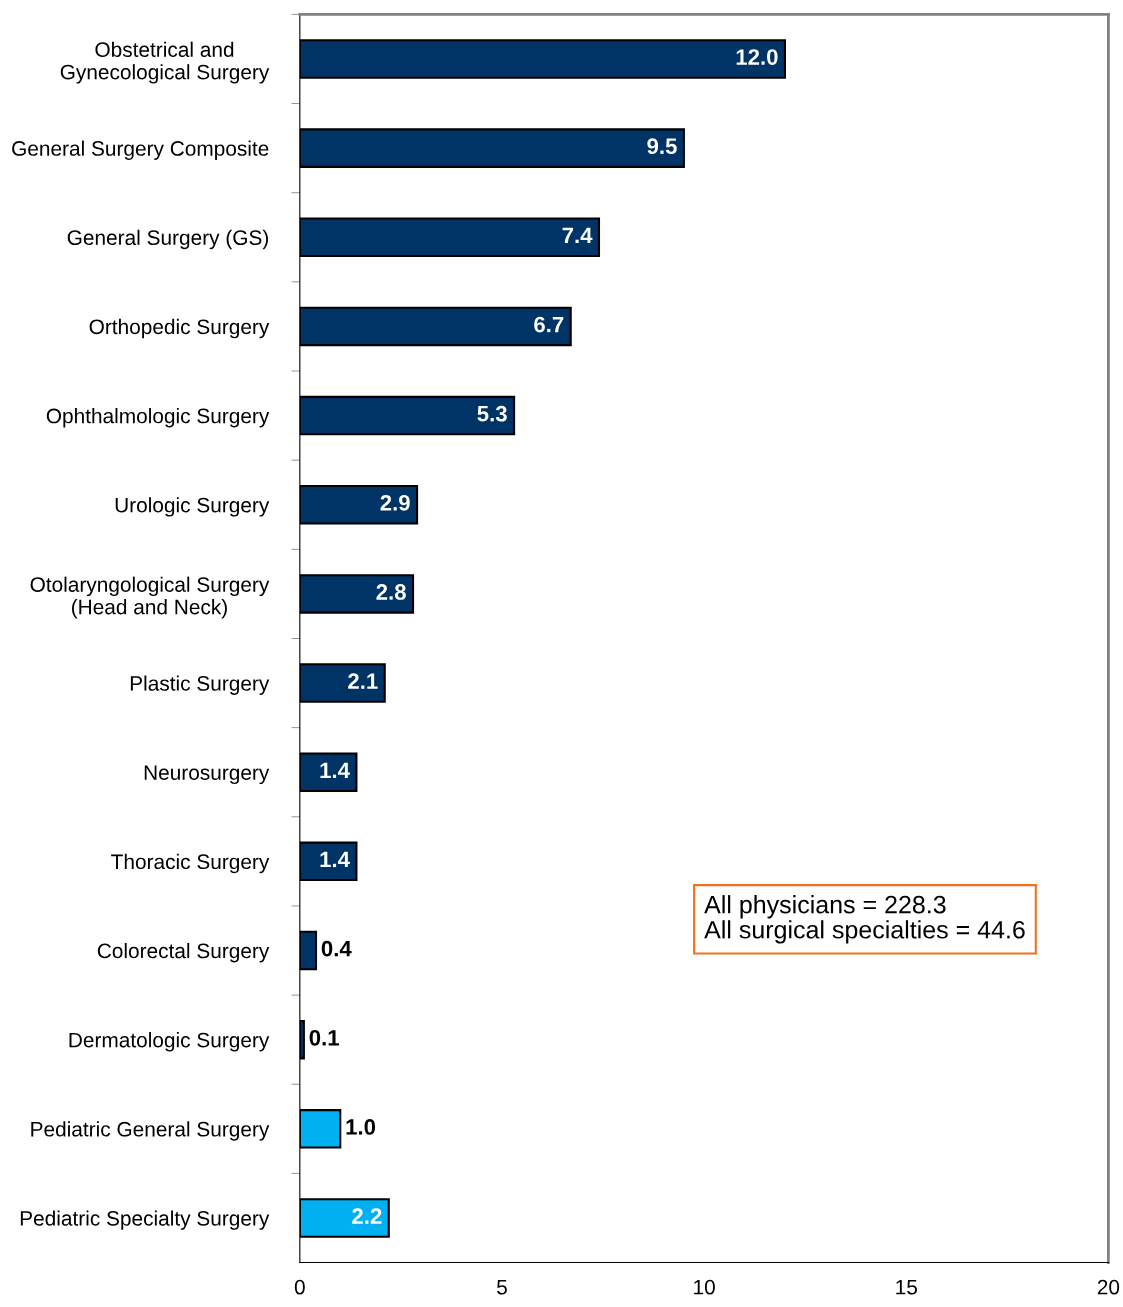  What do you see at coordinates (864, 932) in the screenshot?
I see `annotation: All surgical specialties = 44.6` at bounding box center [864, 932].